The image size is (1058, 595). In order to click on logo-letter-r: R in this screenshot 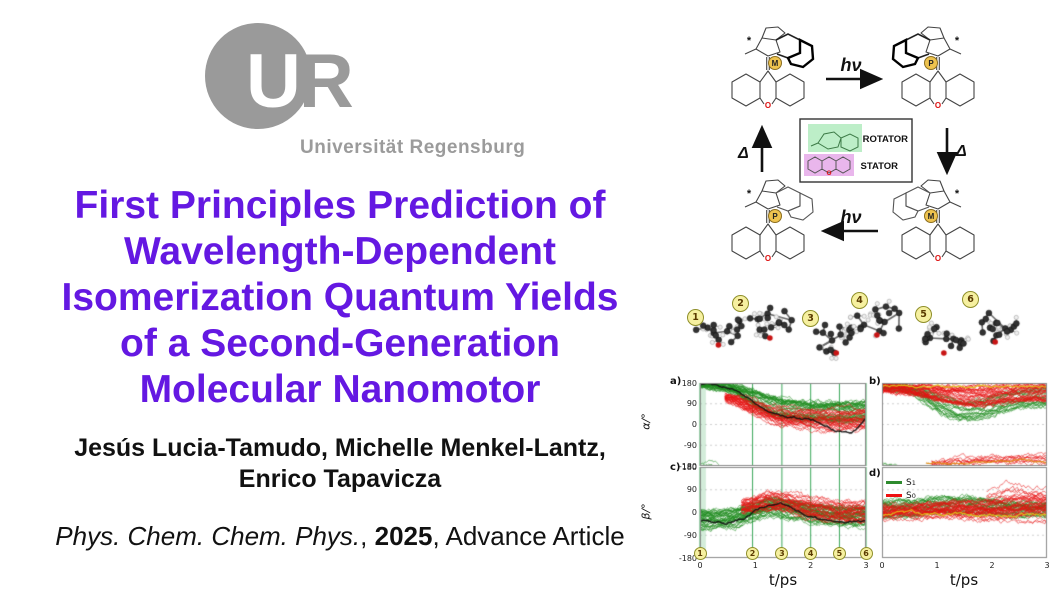, I will do `click(326, 81)`.